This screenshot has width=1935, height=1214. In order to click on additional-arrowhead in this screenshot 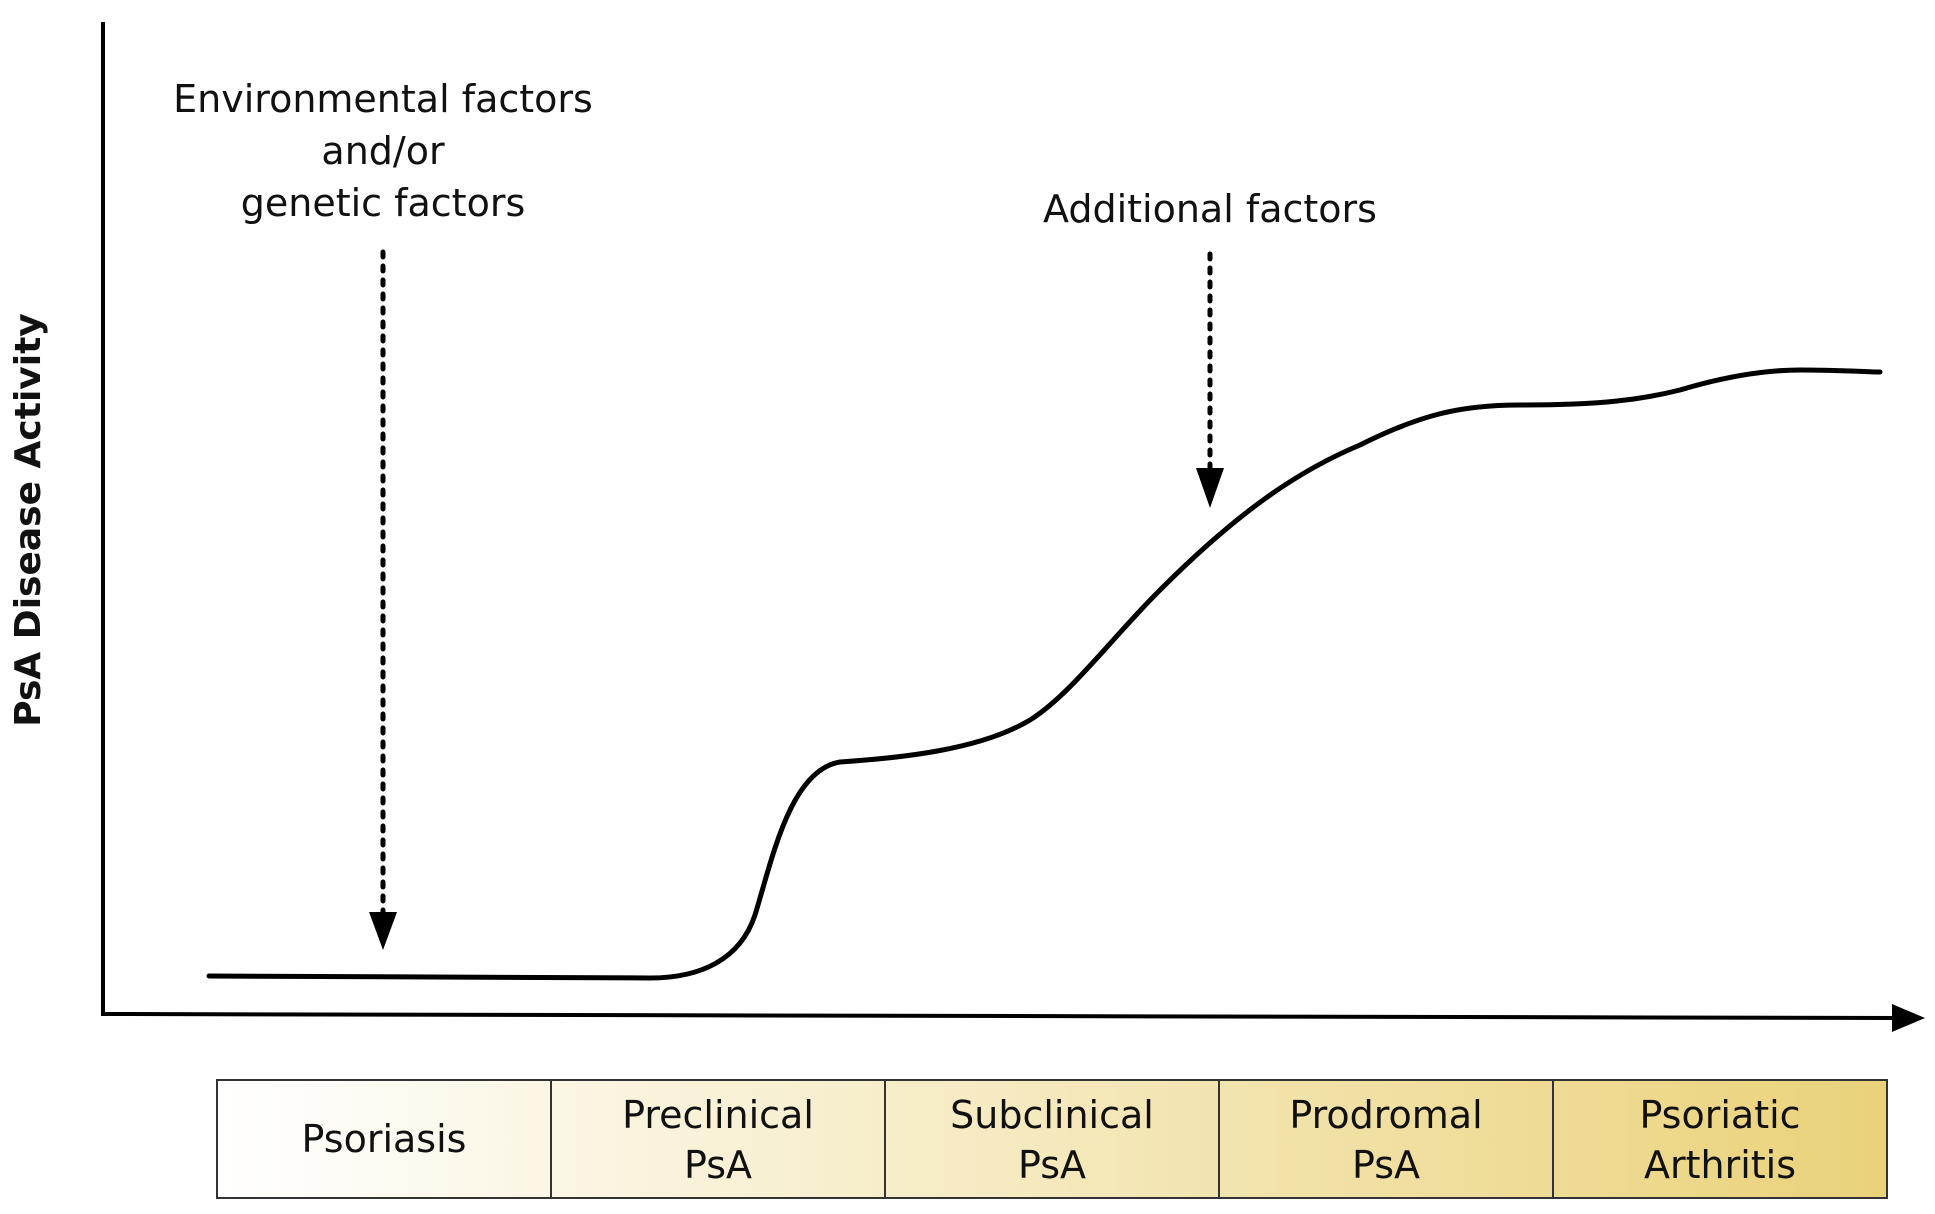, I will do `click(1210, 488)`.